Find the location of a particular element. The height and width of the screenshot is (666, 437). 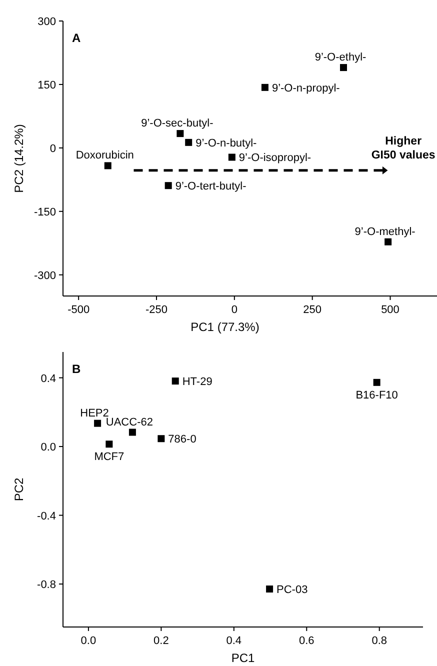

annotation: HT-29 is located at coordinates (197, 382).